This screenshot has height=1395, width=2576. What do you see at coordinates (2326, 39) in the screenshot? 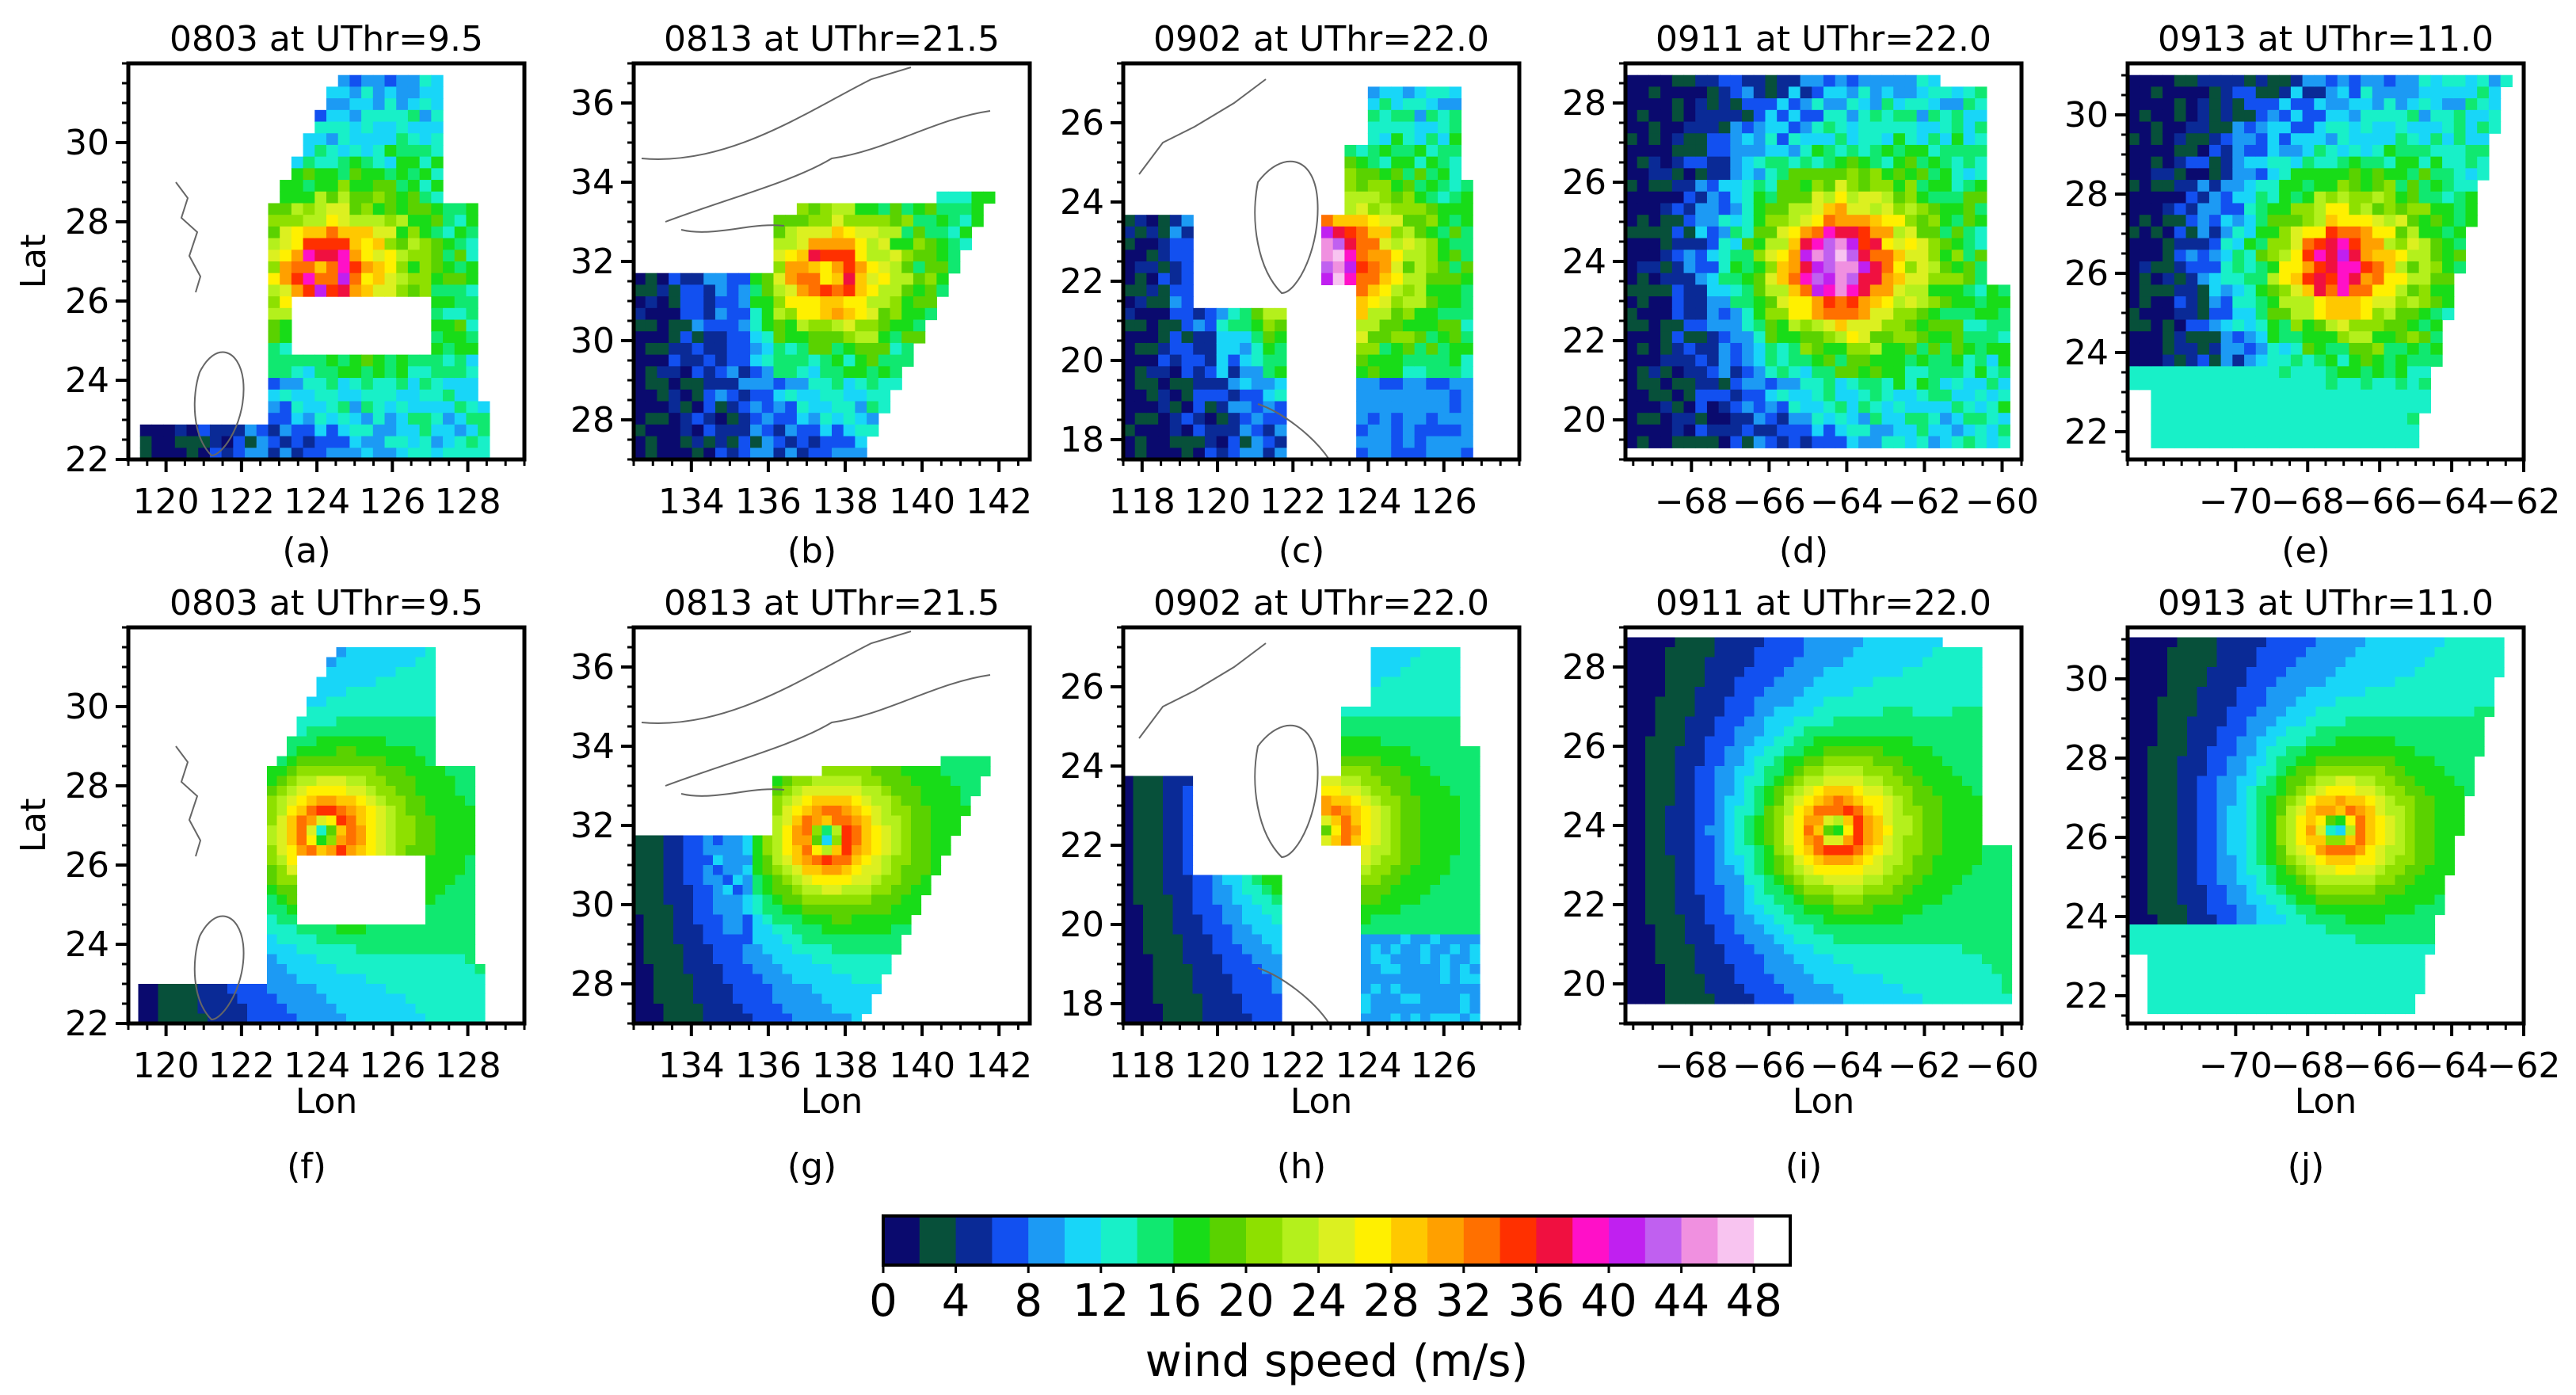
I see `panel-title: 0913 at UThr=11.0` at bounding box center [2326, 39].